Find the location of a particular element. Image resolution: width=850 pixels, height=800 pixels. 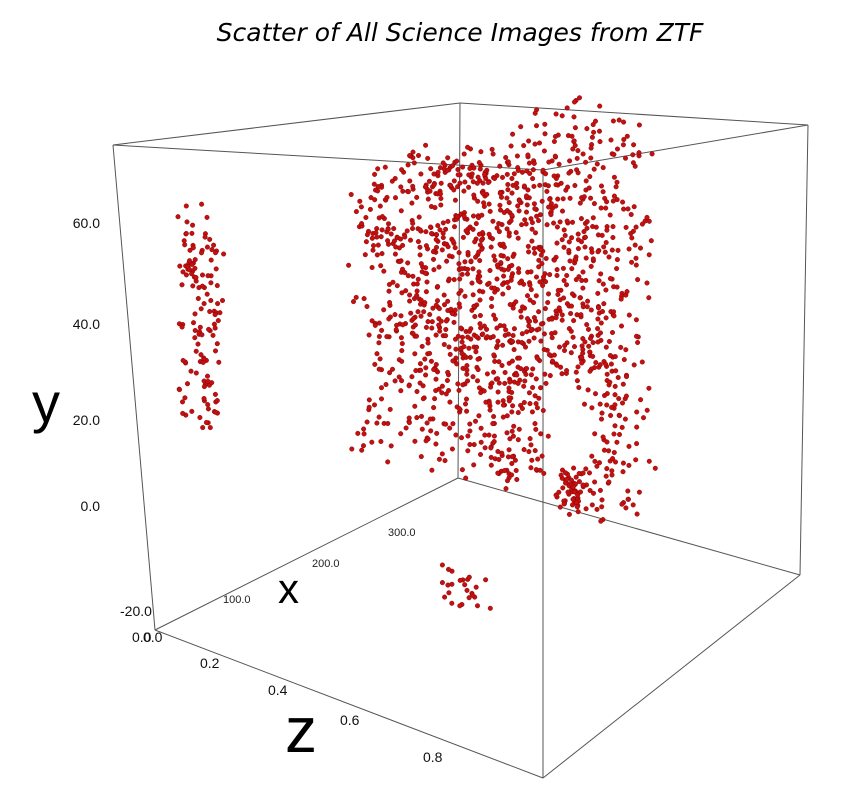

y-tick-label: 40.0 is located at coordinates (86, 324).